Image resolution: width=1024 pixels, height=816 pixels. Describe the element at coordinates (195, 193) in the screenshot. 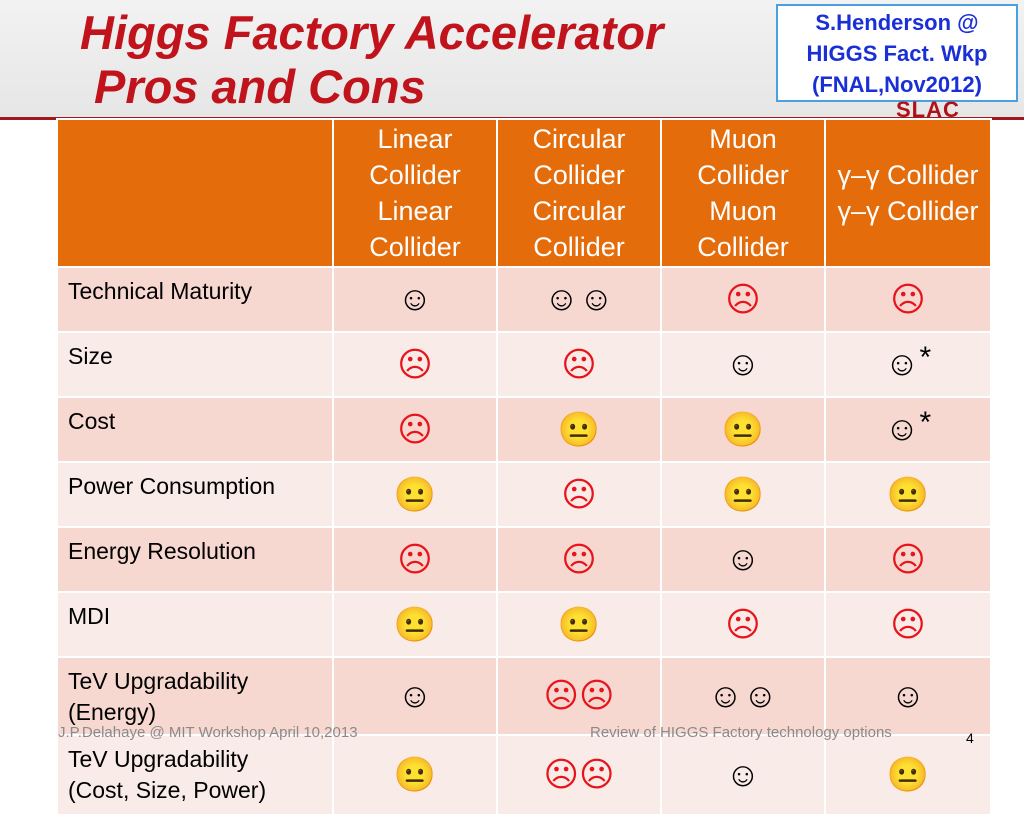

I see `header-corner` at that location.